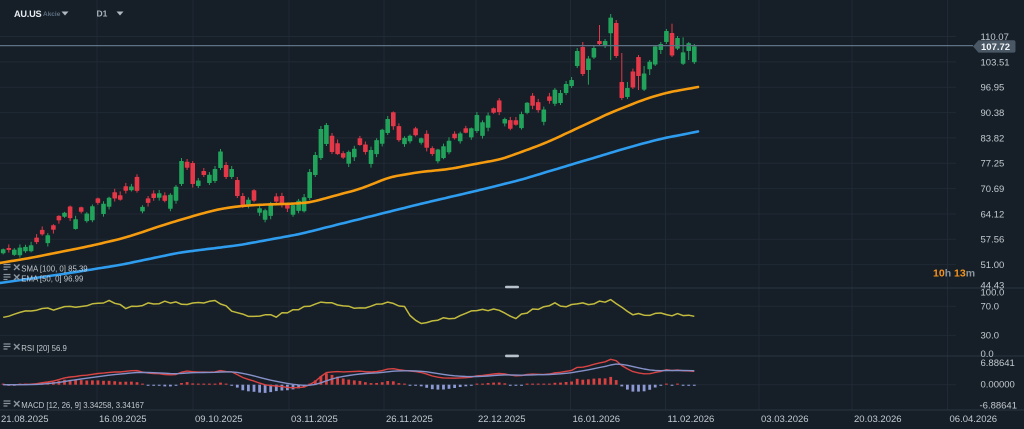 The width and height of the screenshot is (1024, 429). Describe the element at coordinates (409, 419) in the screenshot. I see `svg-text: 26.11.2025` at that location.